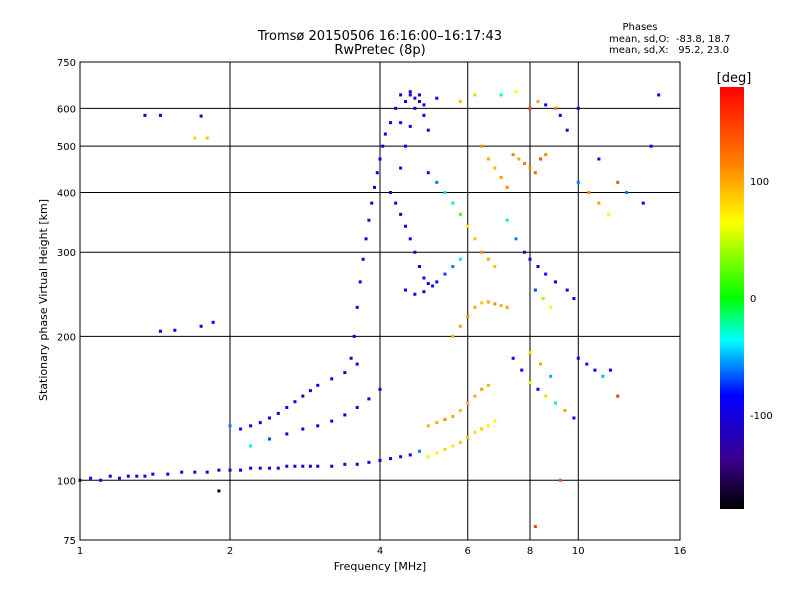 This screenshot has height=600, width=800. I want to click on y-tick-label: 200, so click(66, 337).